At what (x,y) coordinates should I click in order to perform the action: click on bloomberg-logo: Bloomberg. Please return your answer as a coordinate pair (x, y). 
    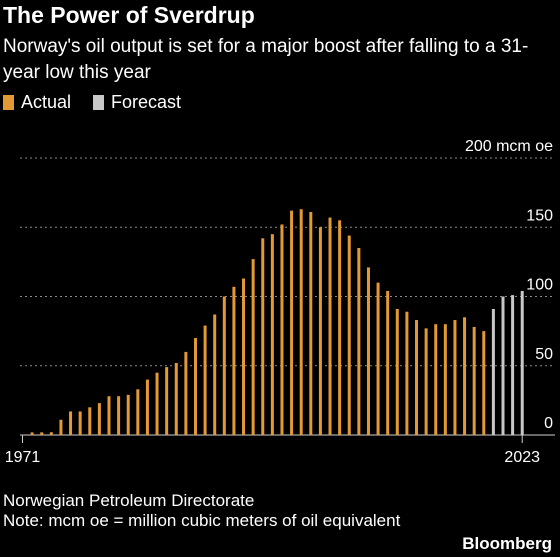
    Looking at the image, I should click on (507, 543).